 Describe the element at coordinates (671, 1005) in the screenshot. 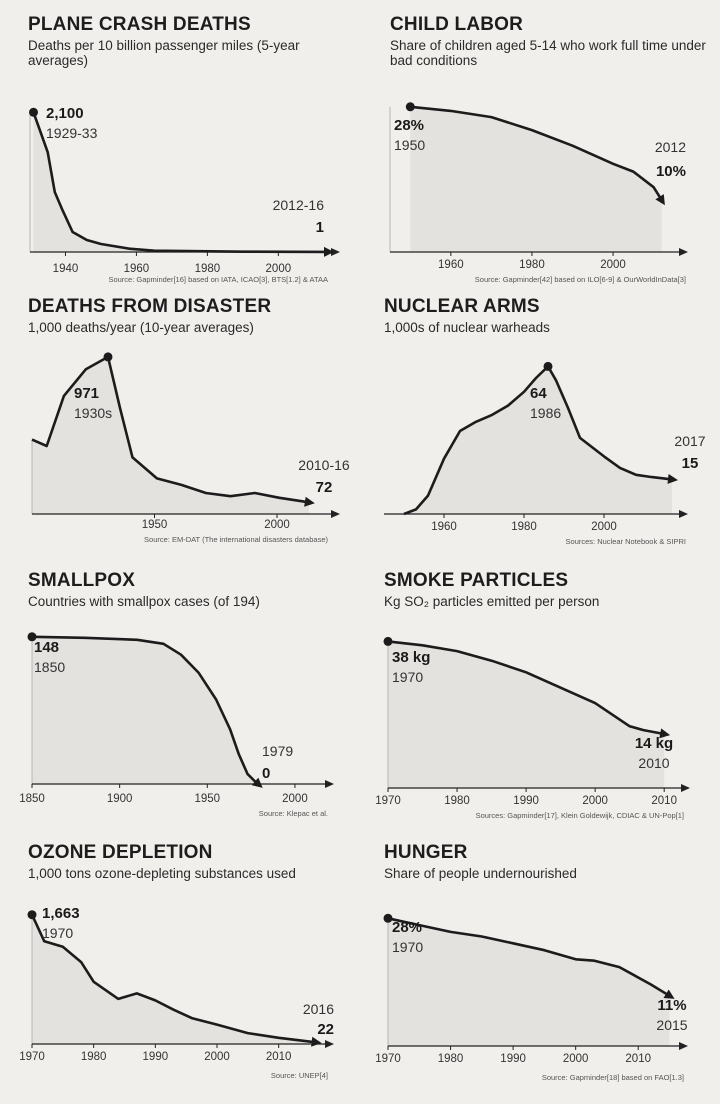

I see `end-value-label: 11%` at that location.